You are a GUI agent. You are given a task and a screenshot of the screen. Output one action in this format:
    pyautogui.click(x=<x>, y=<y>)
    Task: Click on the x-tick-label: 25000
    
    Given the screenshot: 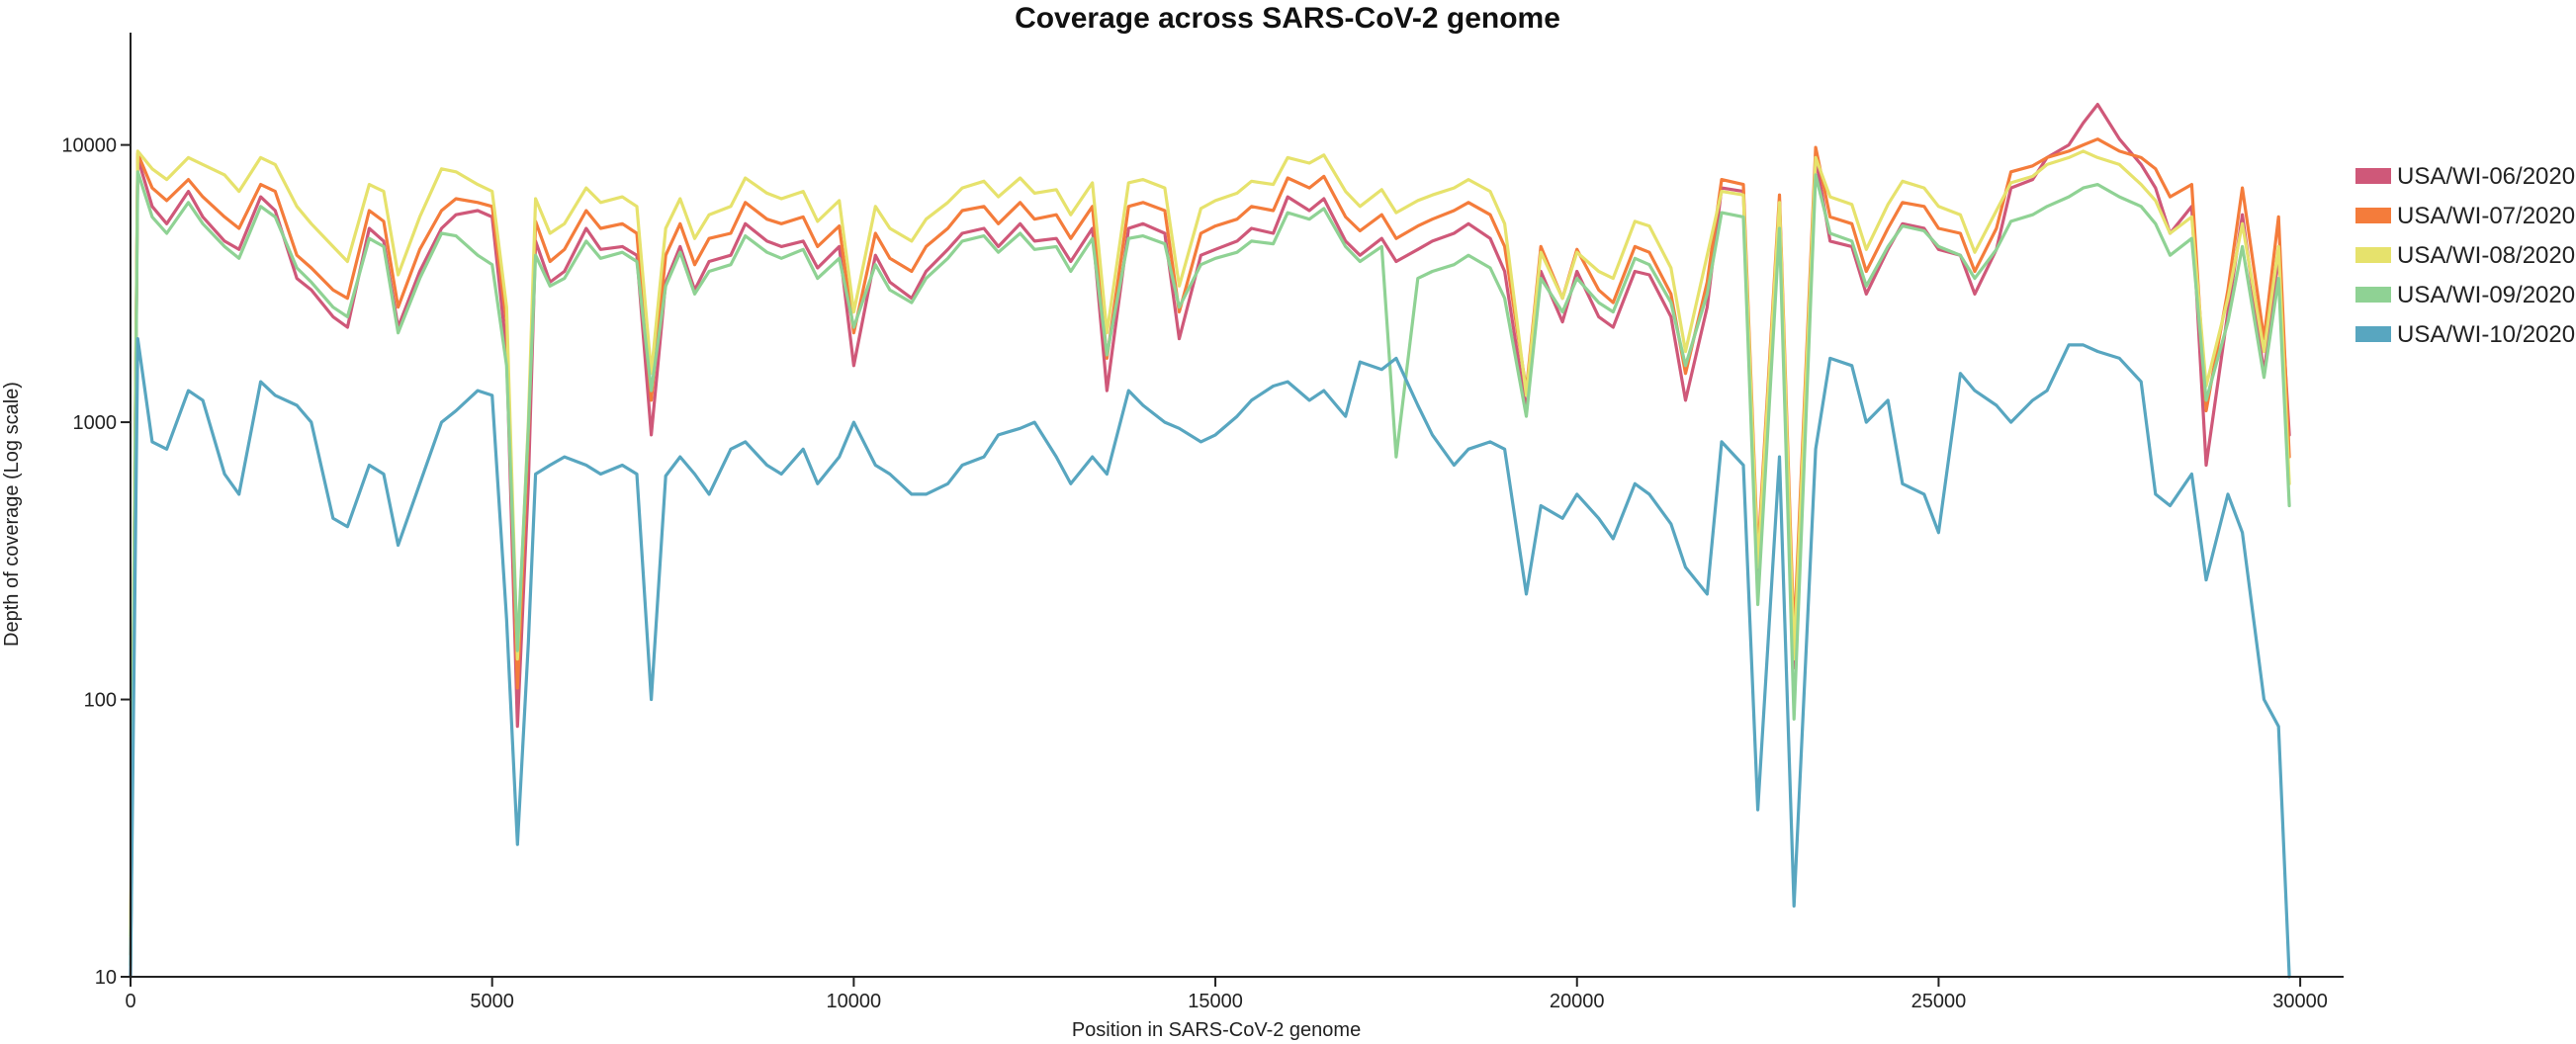 What is the action you would take?
    pyautogui.click(x=1939, y=1001)
    